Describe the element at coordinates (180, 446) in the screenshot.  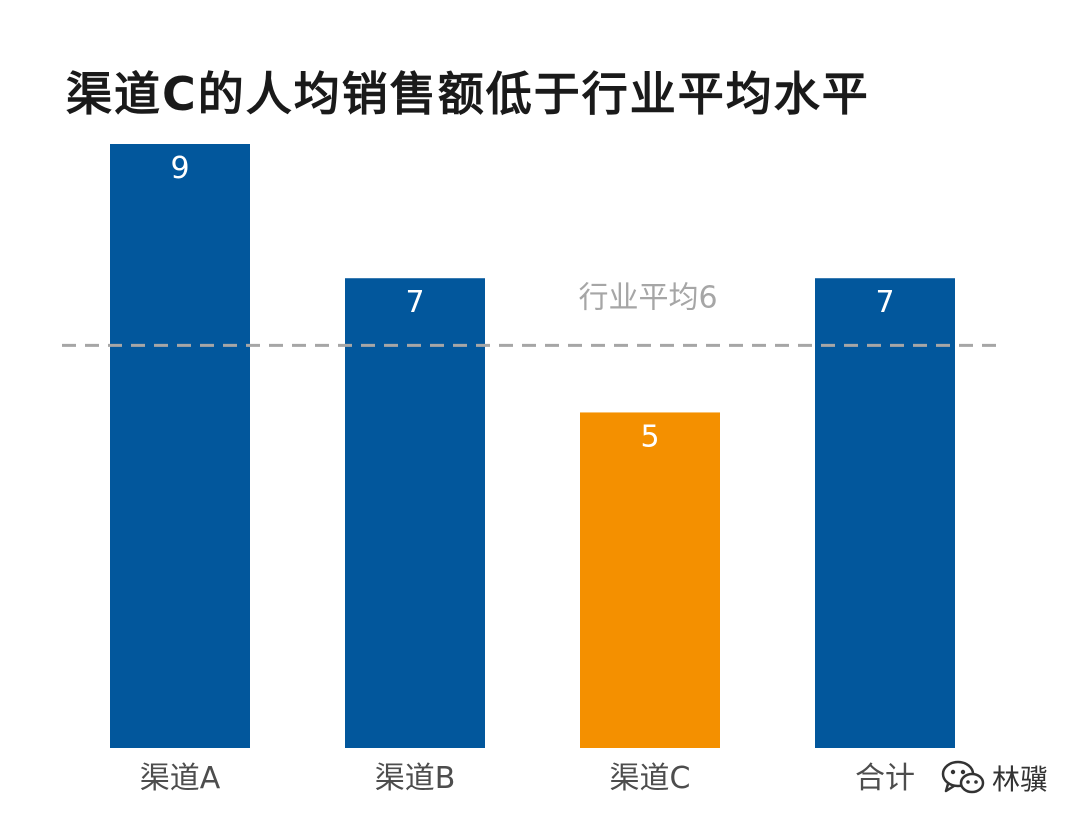
I see `bar-a` at that location.